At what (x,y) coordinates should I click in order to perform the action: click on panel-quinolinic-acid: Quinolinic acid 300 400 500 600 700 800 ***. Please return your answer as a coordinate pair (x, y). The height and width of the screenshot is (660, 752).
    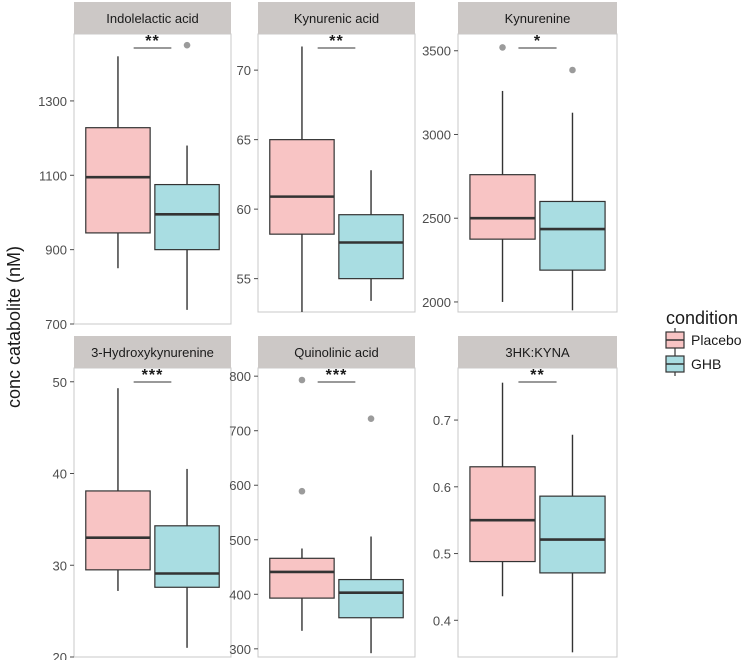
    Looking at the image, I should click on (322, 497).